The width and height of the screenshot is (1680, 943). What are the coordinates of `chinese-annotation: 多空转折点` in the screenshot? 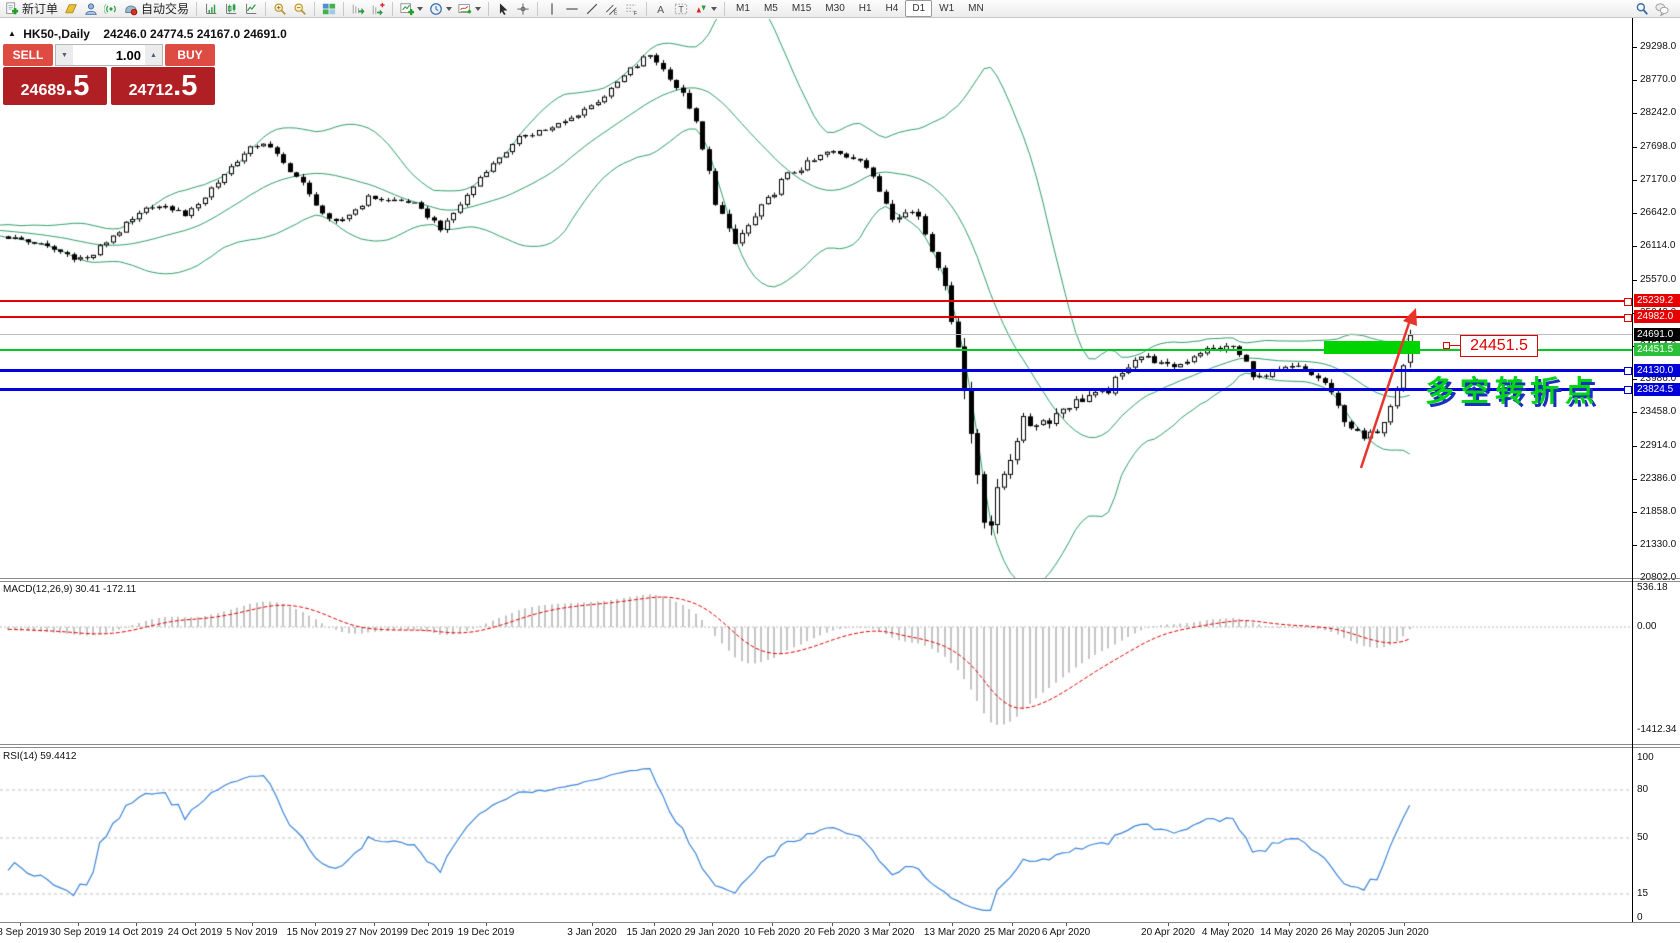 It's located at (1513, 392).